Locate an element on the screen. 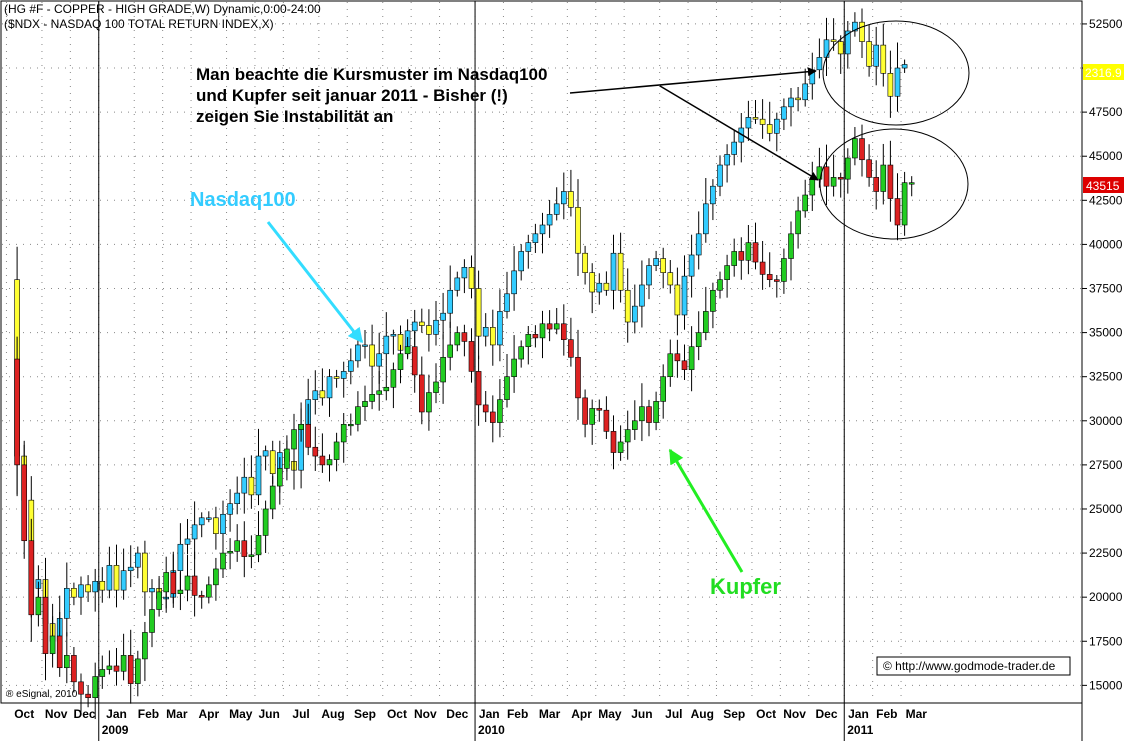 The height and width of the screenshot is (741, 1124). x-year-label: 2010 is located at coordinates (491, 730).